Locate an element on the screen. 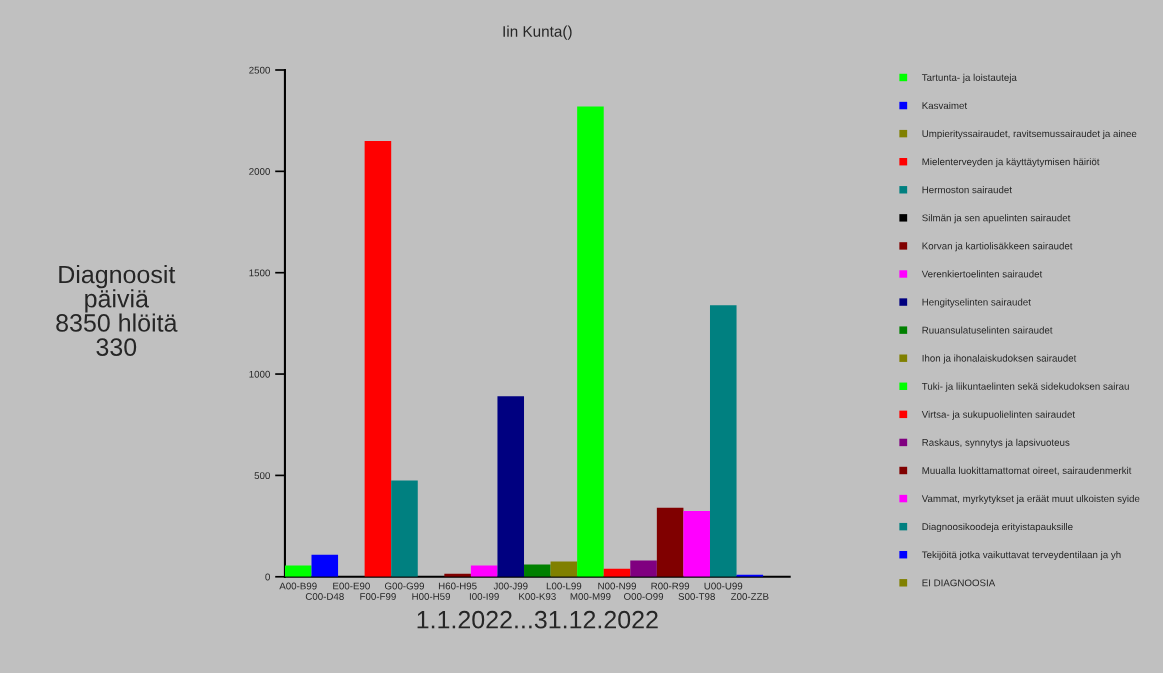 The height and width of the screenshot is (673, 1163). x-tick-label: O00-O99 is located at coordinates (644, 596).